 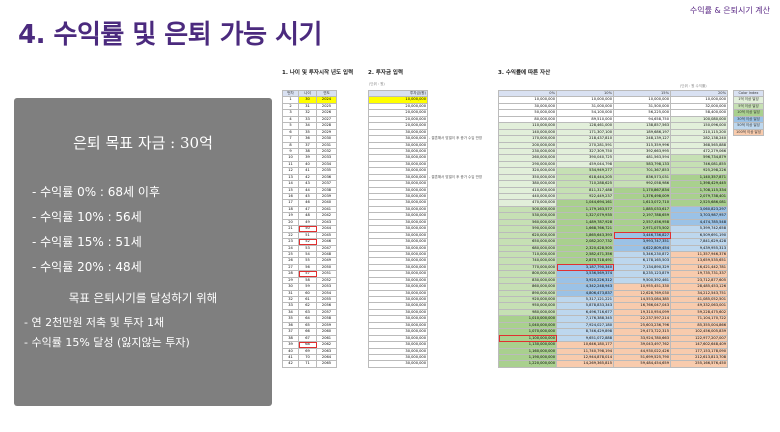 I want to click on asset-cell: 3,060,823,297, so click(x=699, y=209).